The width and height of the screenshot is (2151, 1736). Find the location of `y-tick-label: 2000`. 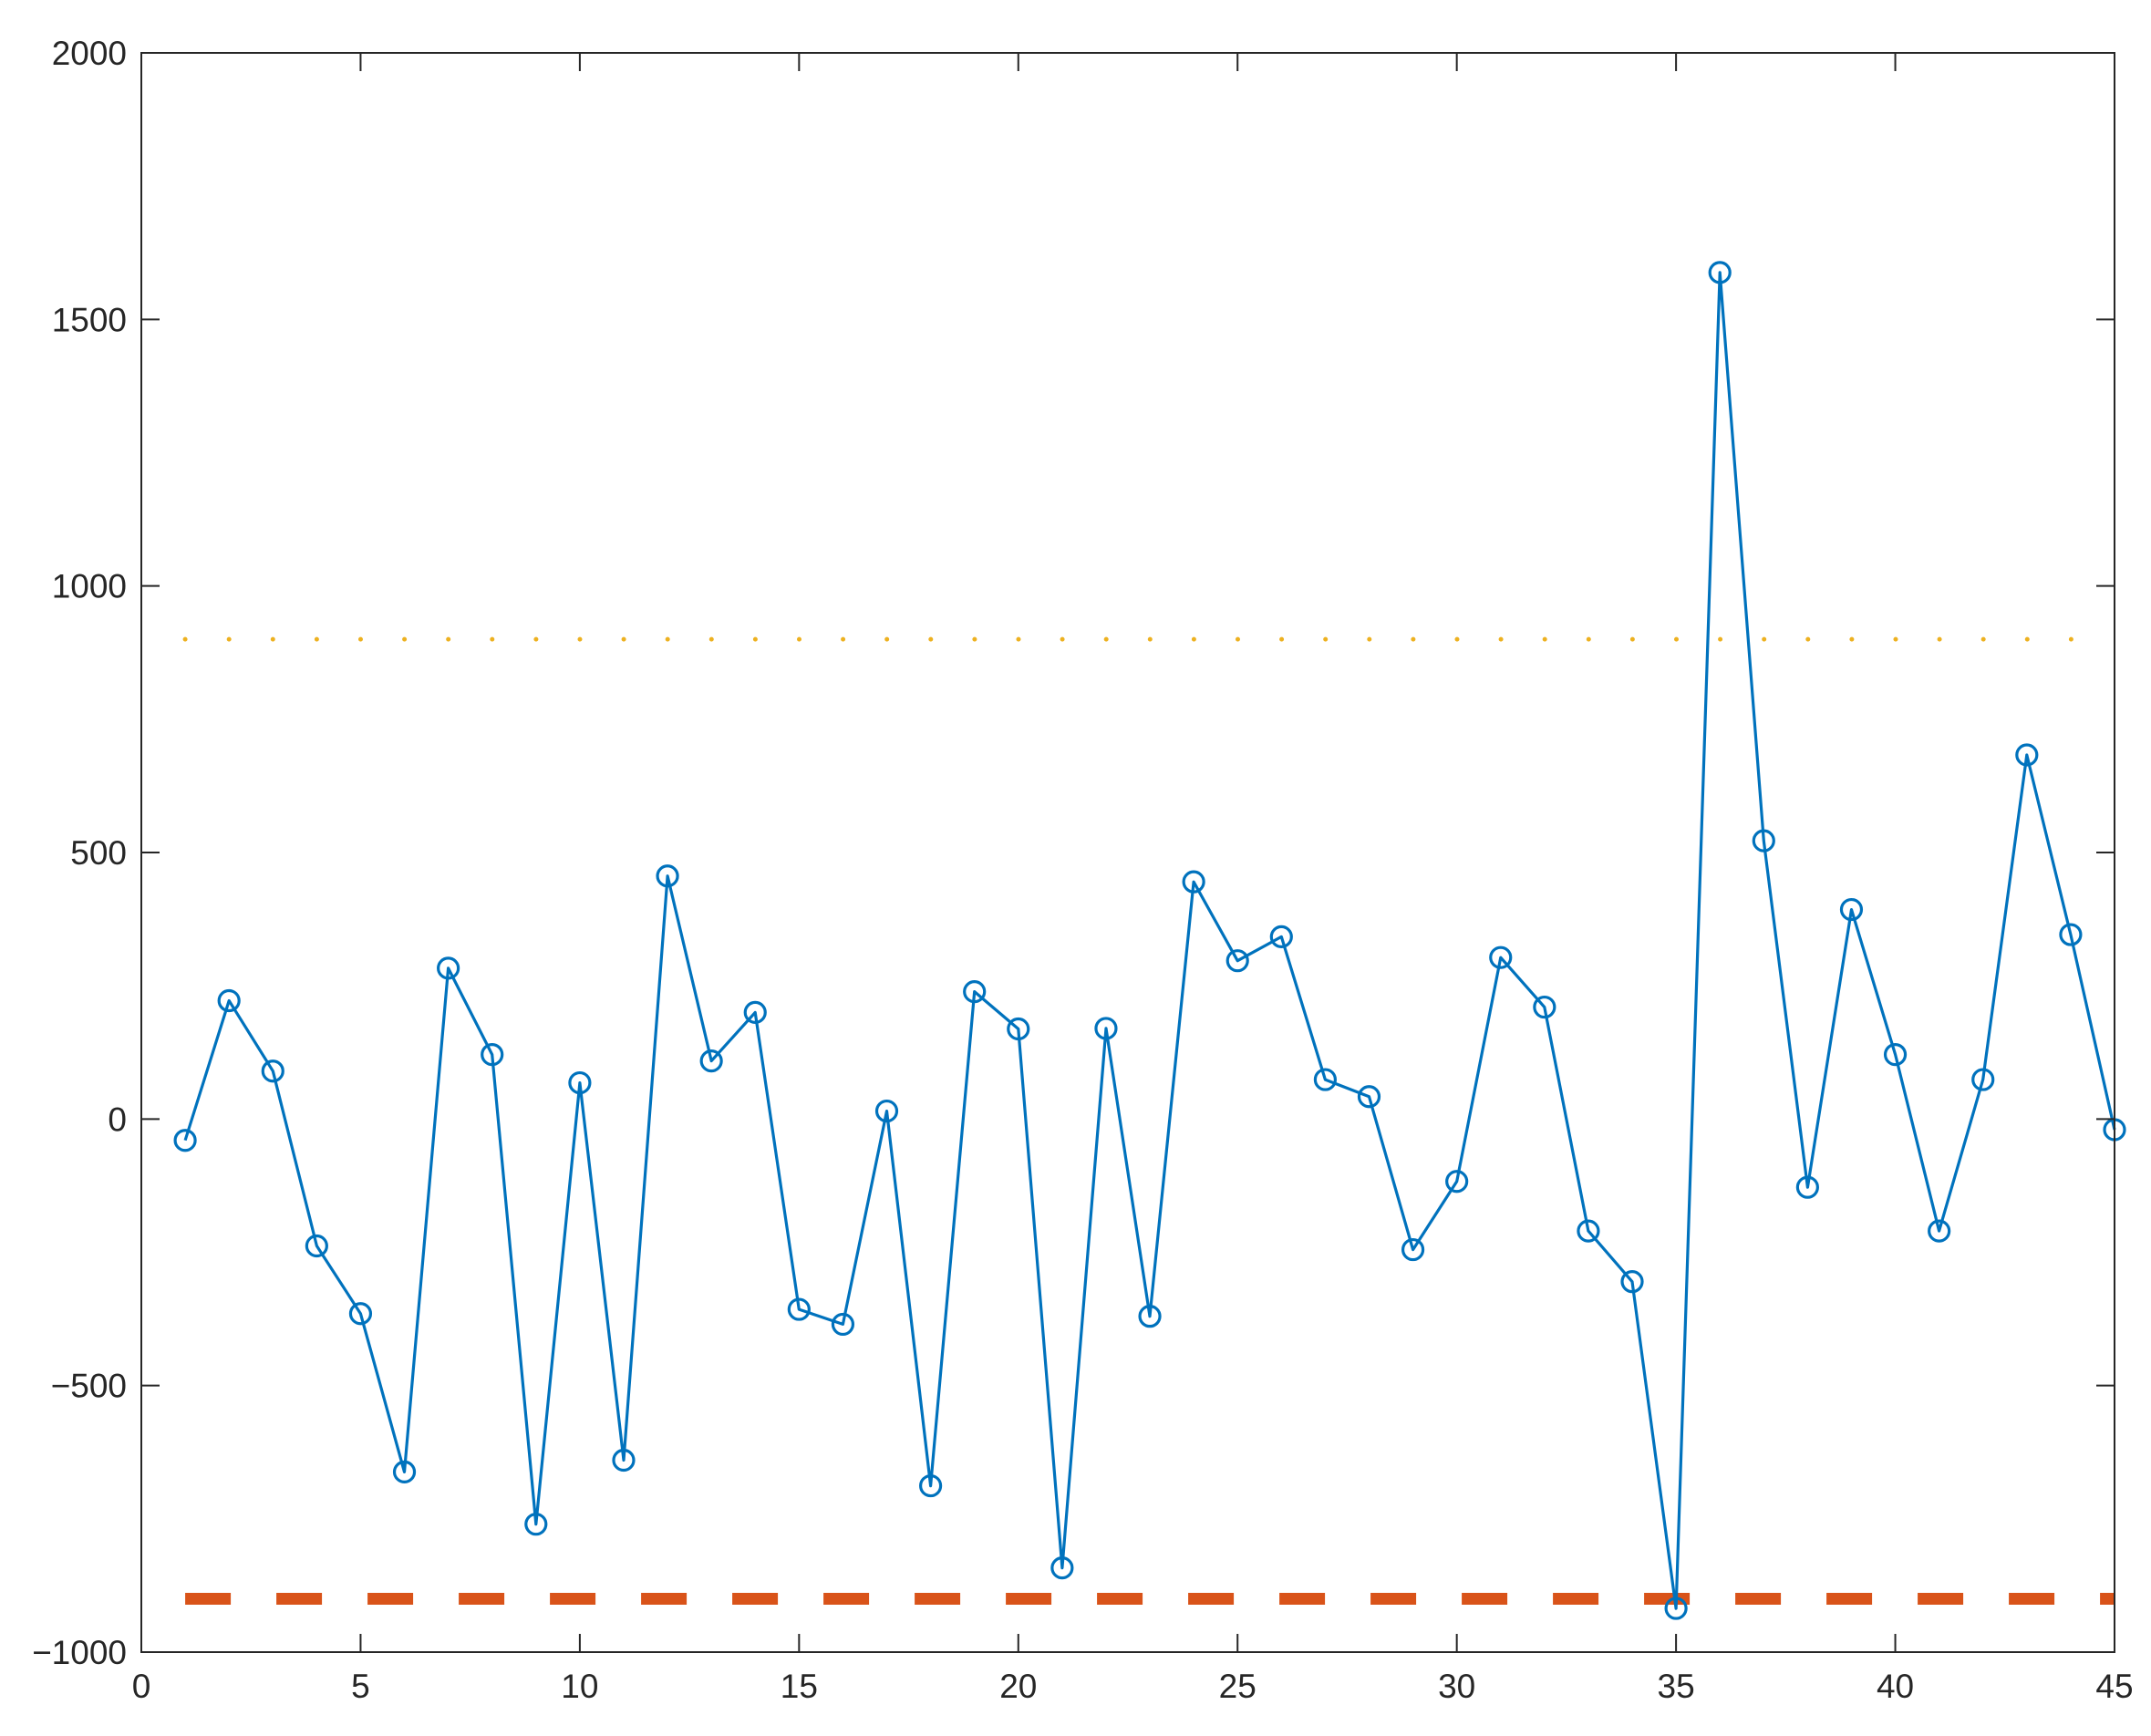

y-tick-label: 2000 is located at coordinates (90, 53).